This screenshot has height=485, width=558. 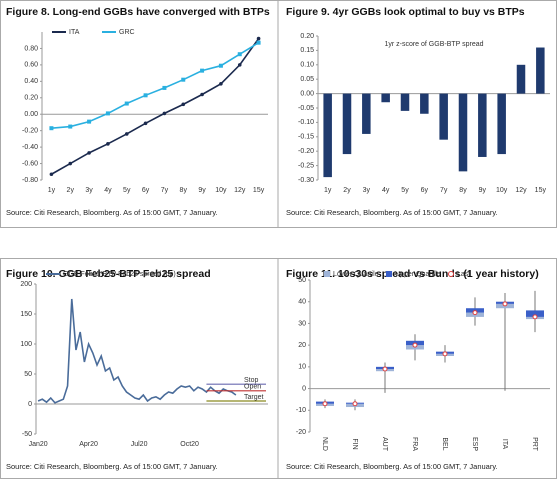 I want to click on upper-quartile-box, so click(x=535, y=313).